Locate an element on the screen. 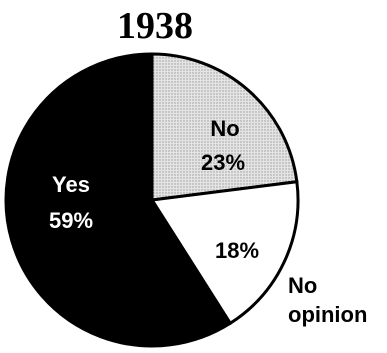  slice-label-no: 23% is located at coordinates (223, 162).